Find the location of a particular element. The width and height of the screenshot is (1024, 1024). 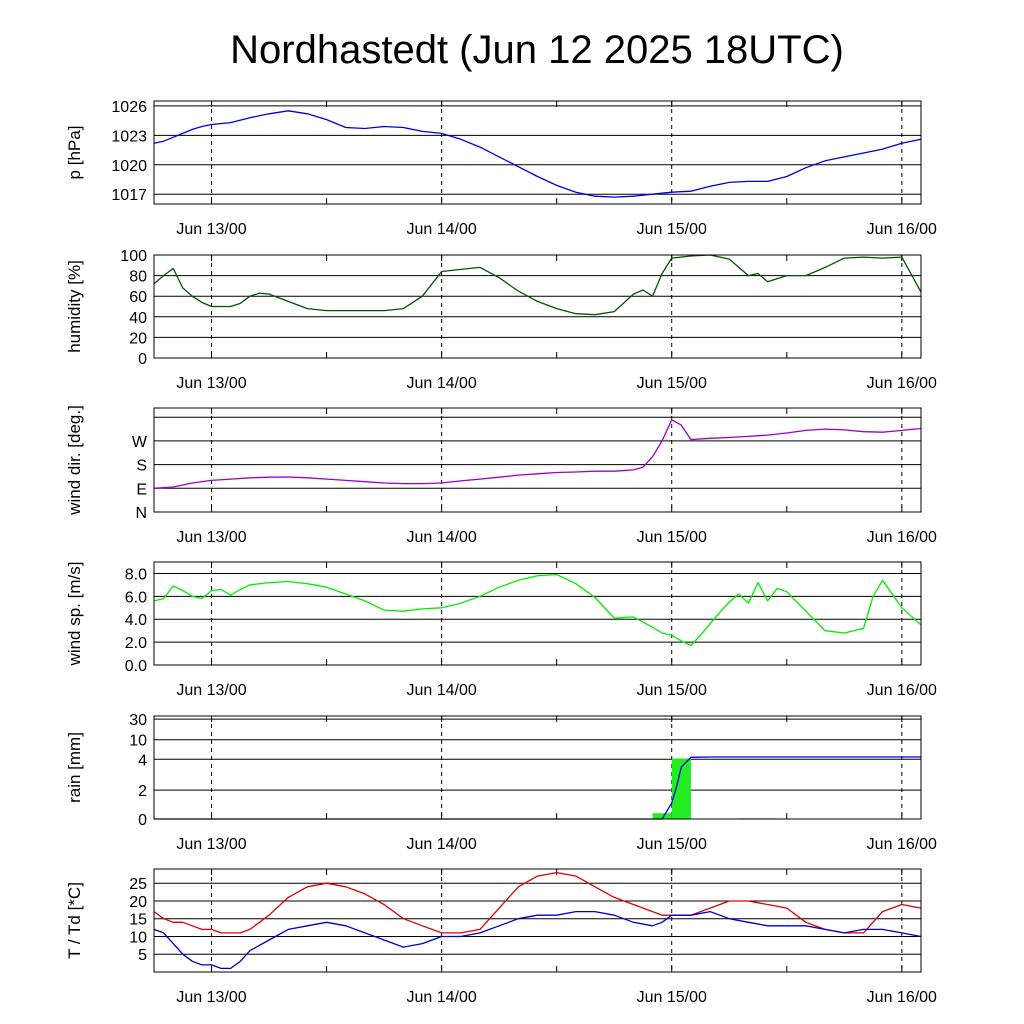

y-tick-label: 5 is located at coordinates (142, 955).